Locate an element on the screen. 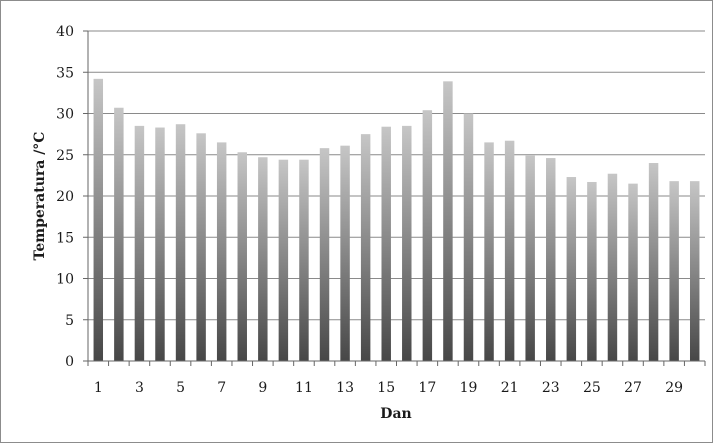  y-tick-labels: 0 5 10 15 20 25 30 35 40 is located at coordinates (65, 197).